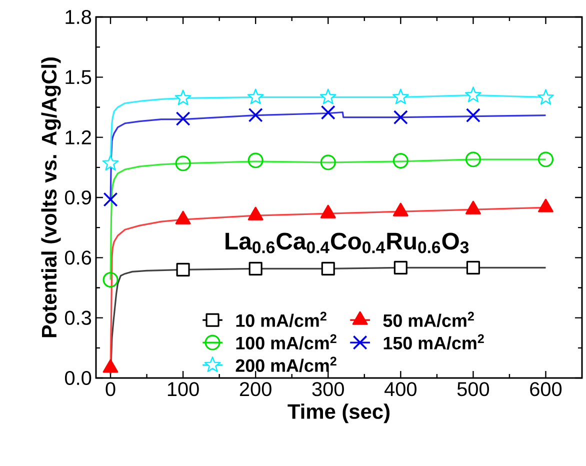 This screenshot has height=466, width=586. What do you see at coordinates (434, 342) in the screenshot?
I see `legend-label: 150 mA/cm$^{2}$` at bounding box center [434, 342].